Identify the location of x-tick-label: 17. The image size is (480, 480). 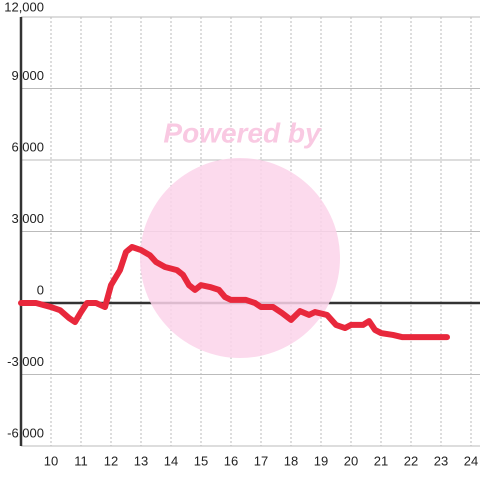
(261, 460).